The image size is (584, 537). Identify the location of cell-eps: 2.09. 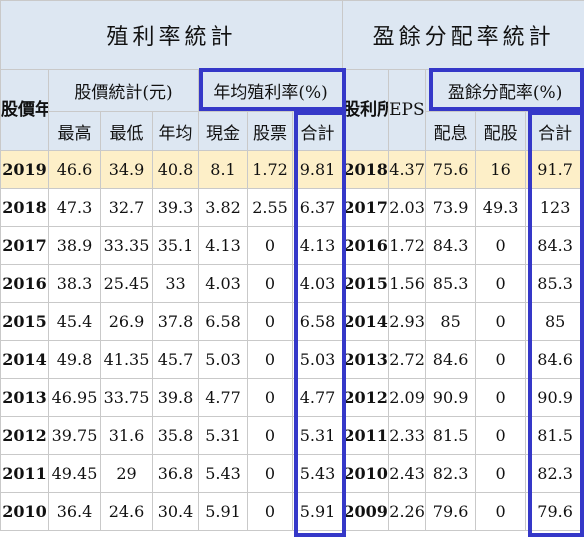
(407, 397).